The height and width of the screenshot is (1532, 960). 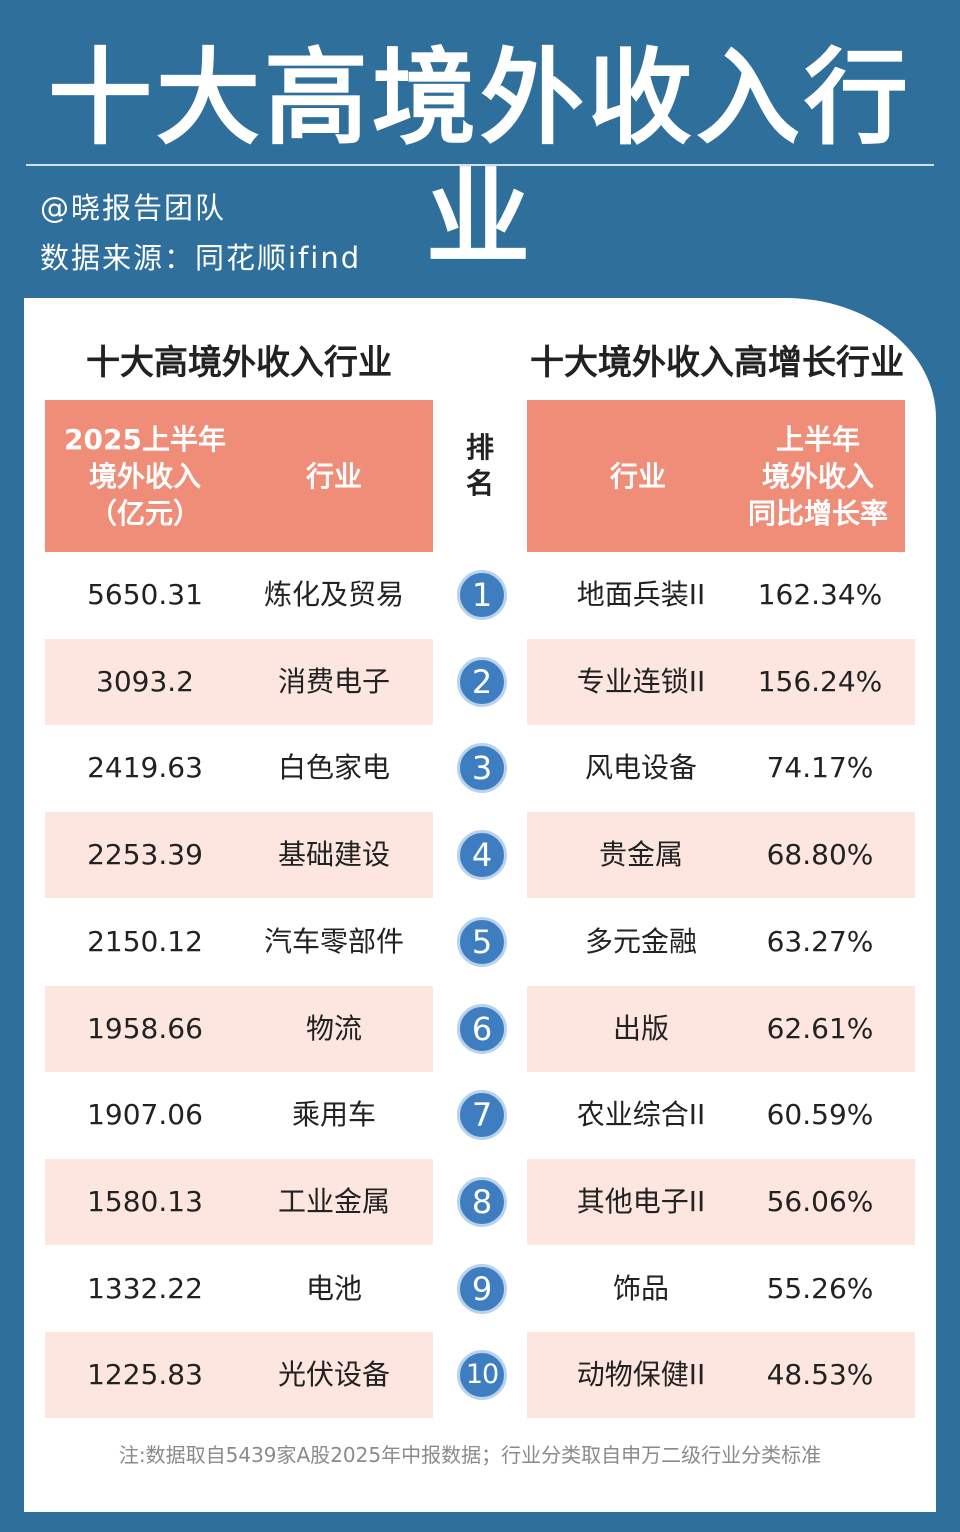 What do you see at coordinates (482, 682) in the screenshot?
I see `rank-badge: 2` at bounding box center [482, 682].